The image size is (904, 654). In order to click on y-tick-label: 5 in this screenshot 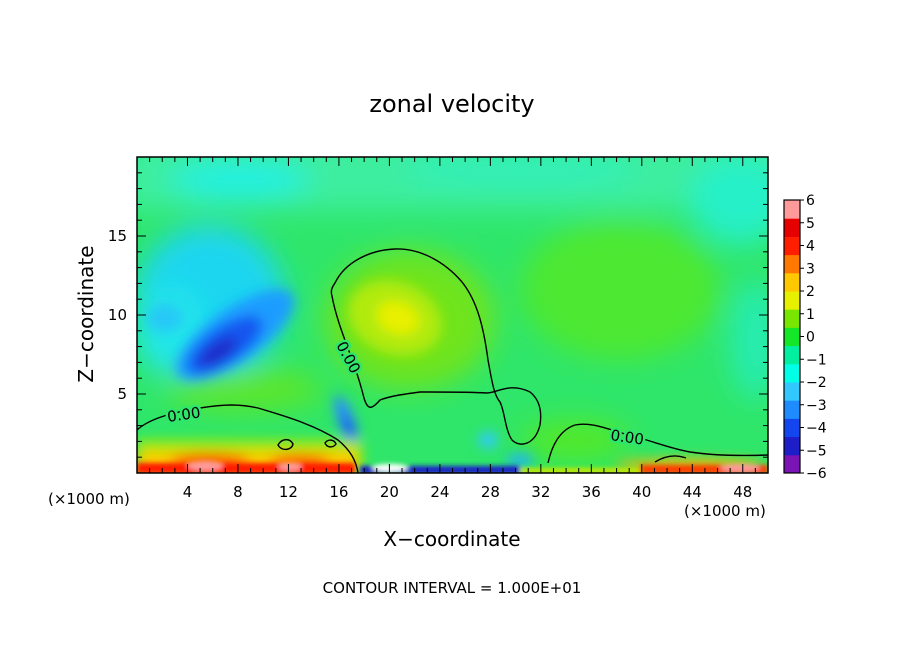, I will do `click(122, 394)`.